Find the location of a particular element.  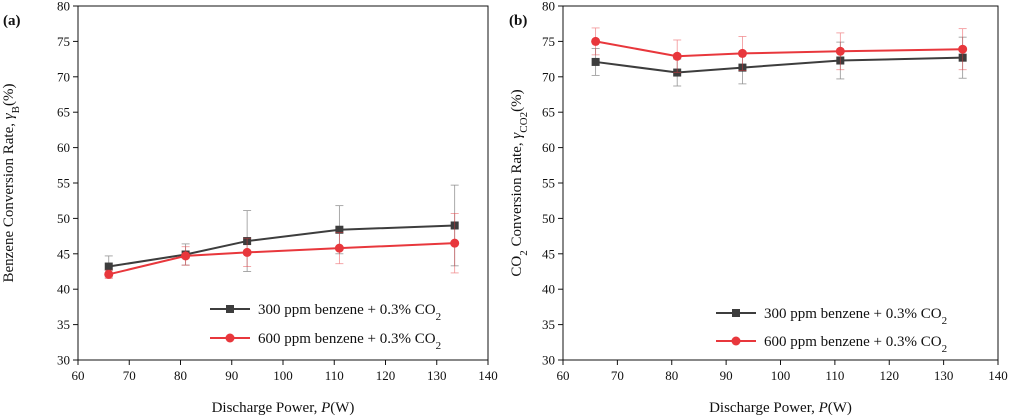

panel-label: (a) is located at coordinates (12, 21).